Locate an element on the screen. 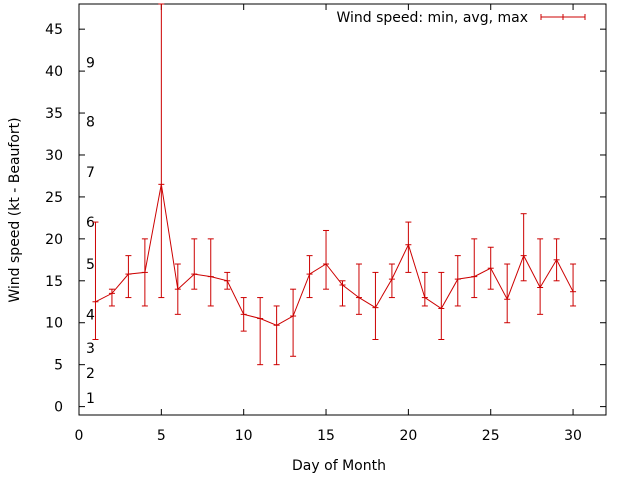 The width and height of the screenshot is (640, 480). y-tick-label: 5 is located at coordinates (58, 366).